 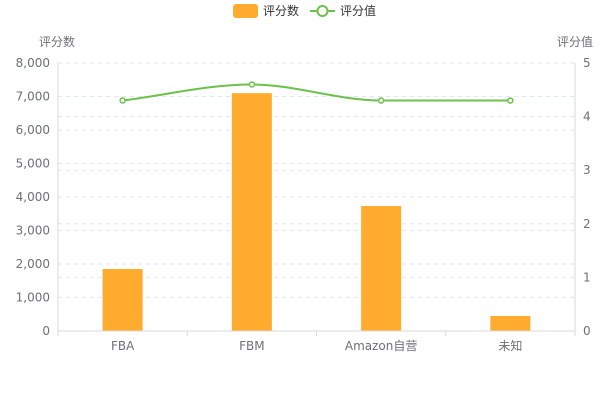 I want to click on y-right-tick-label: 0, so click(x=587, y=331).